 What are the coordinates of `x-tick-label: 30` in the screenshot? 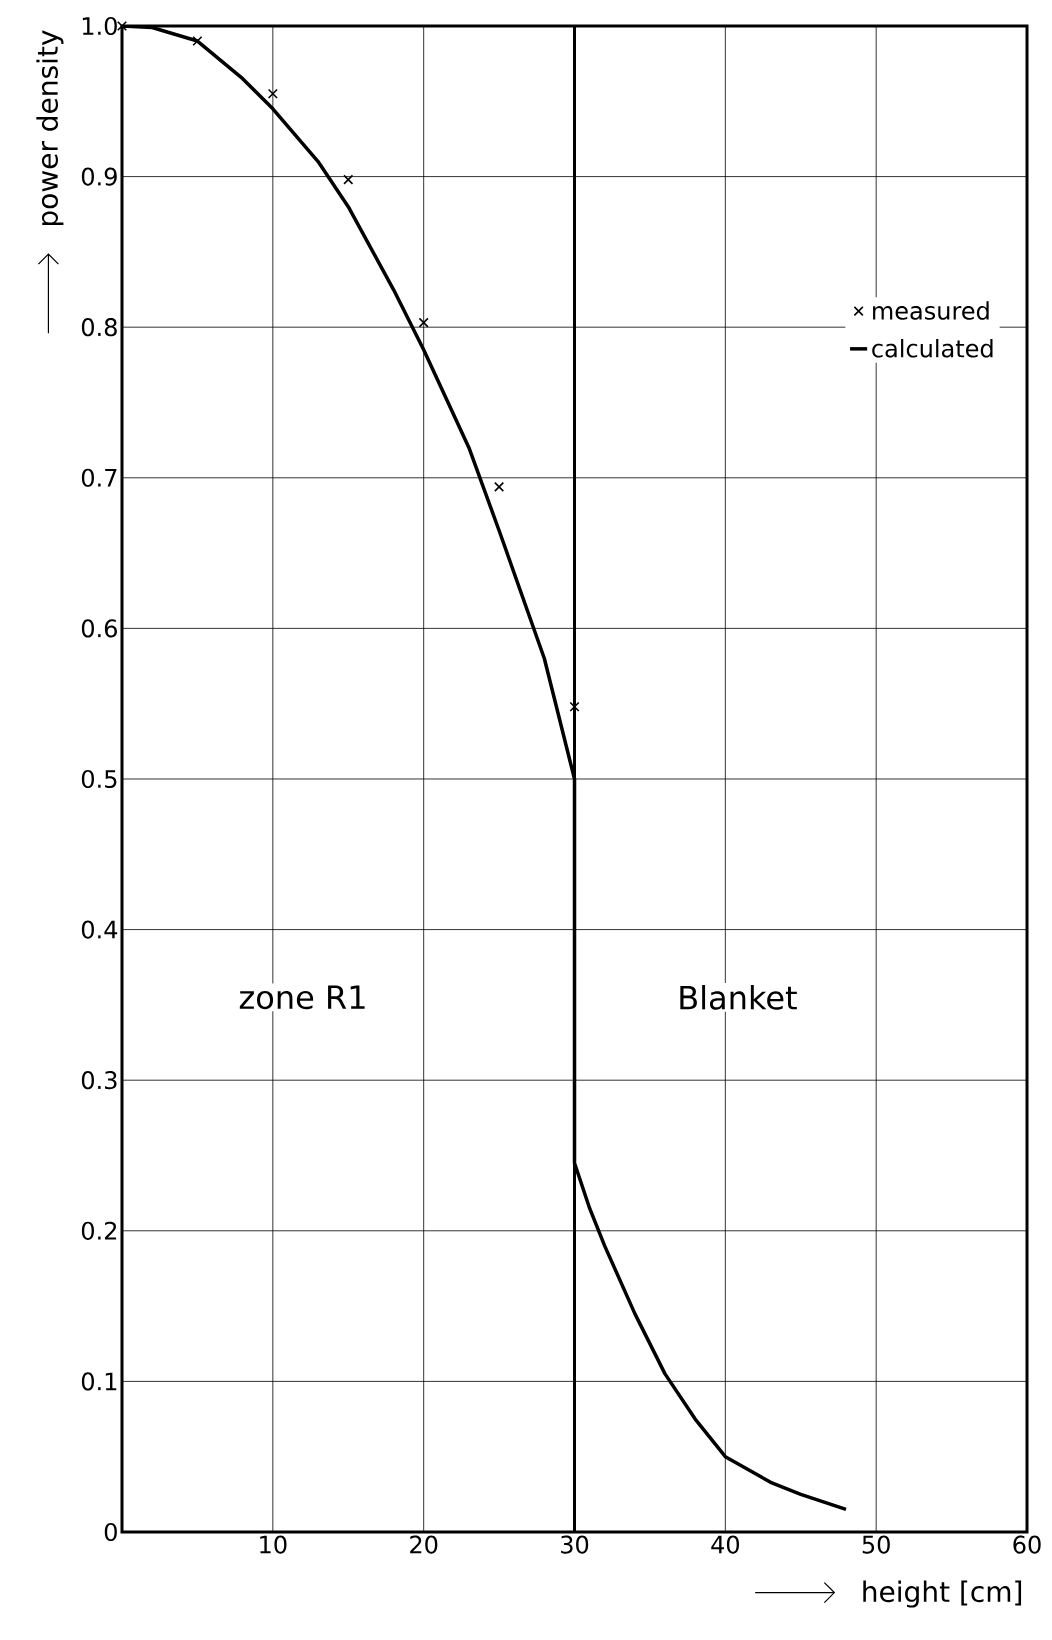 It's located at (575, 1544).